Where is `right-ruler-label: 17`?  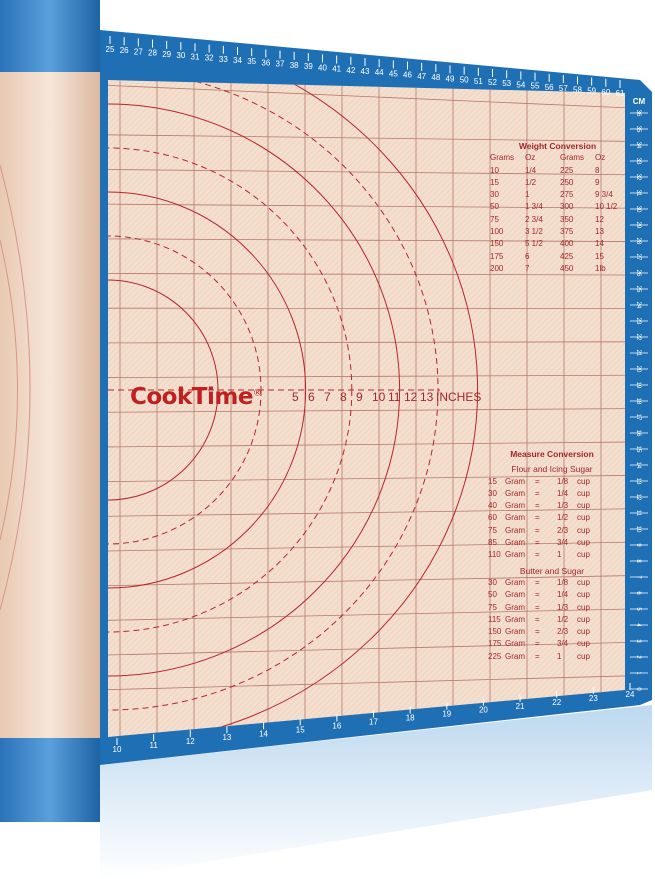
right-ruler-label: 17 is located at coordinates (638, 417).